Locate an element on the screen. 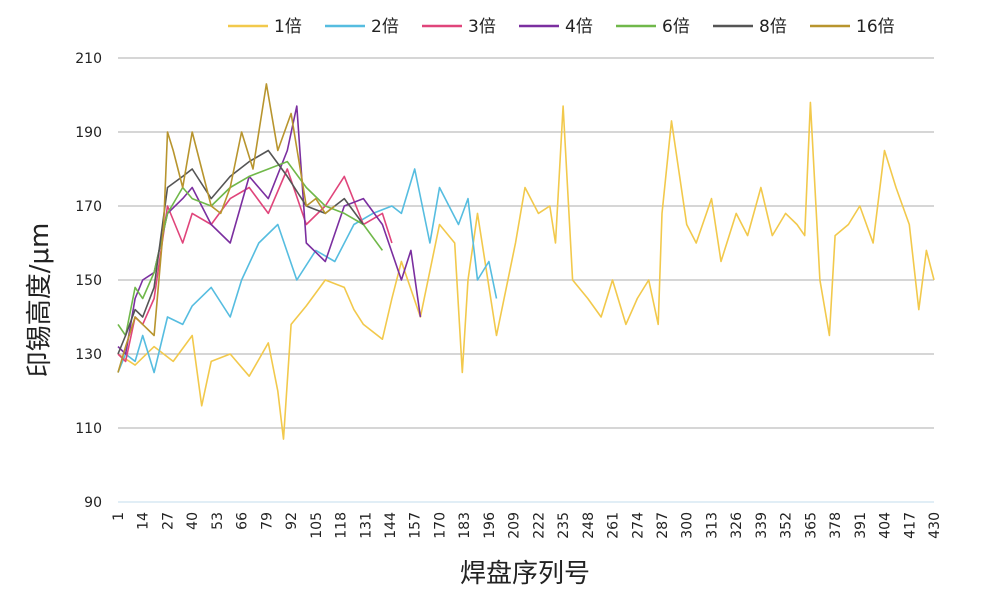 Image resolution: width=993 pixels, height=598 pixels. x-tick-label: 235 is located at coordinates (564, 525).